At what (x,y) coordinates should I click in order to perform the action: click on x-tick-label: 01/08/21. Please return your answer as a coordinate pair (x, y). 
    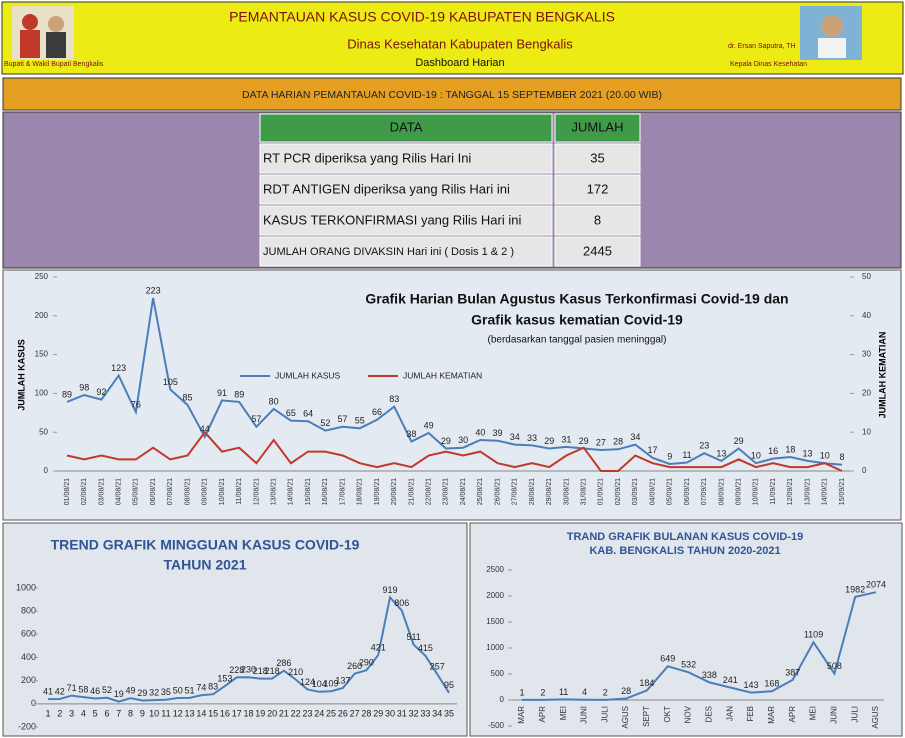
    Looking at the image, I should click on (67, 491).